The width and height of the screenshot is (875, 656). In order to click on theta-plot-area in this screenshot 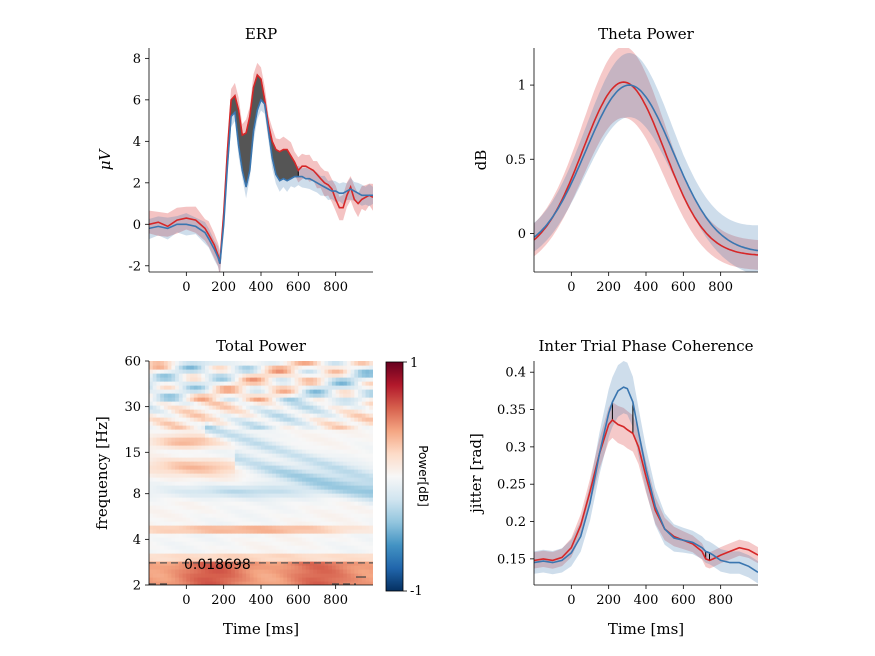, I will do `click(646, 160)`.